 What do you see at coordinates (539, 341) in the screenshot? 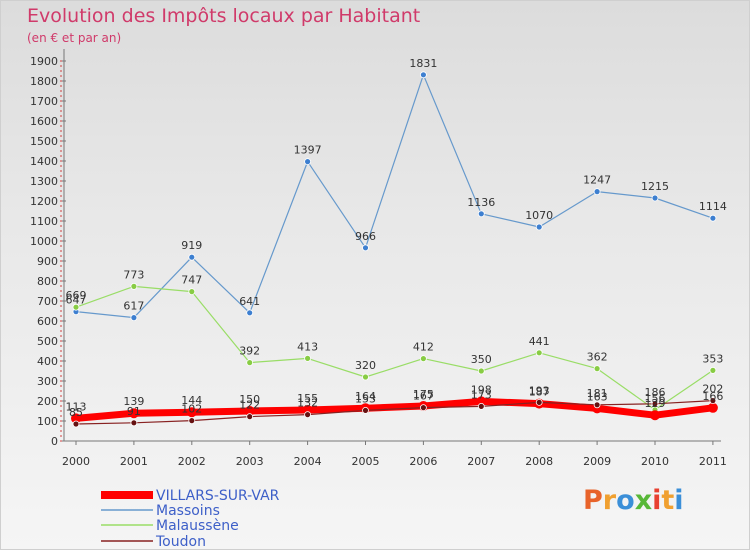
I see `data-label: 441` at bounding box center [539, 341].